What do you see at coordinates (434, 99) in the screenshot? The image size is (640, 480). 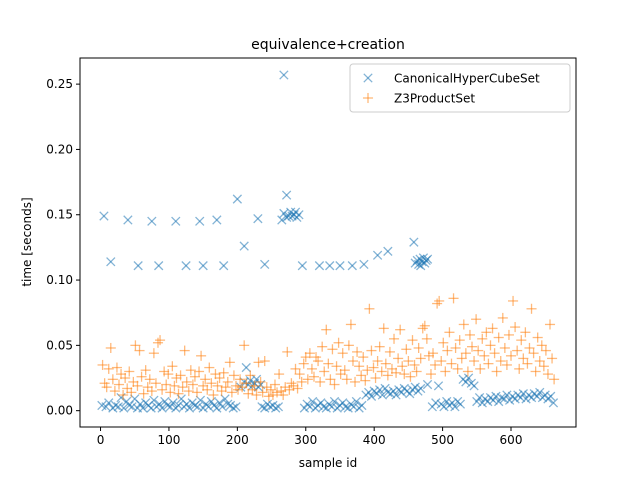 I see `legend-label: Z3ProductSet` at bounding box center [434, 99].